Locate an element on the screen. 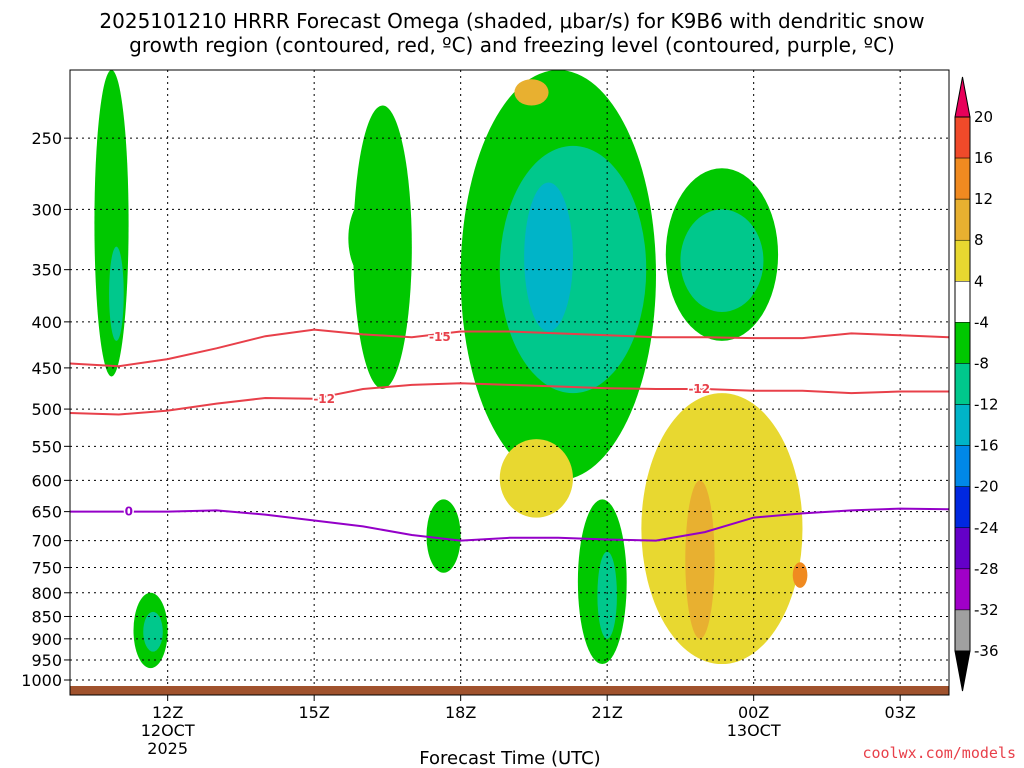 Image resolution: width=1024 pixels, height=768 pixels. colorbar-tick-label: 8 is located at coordinates (979, 240).